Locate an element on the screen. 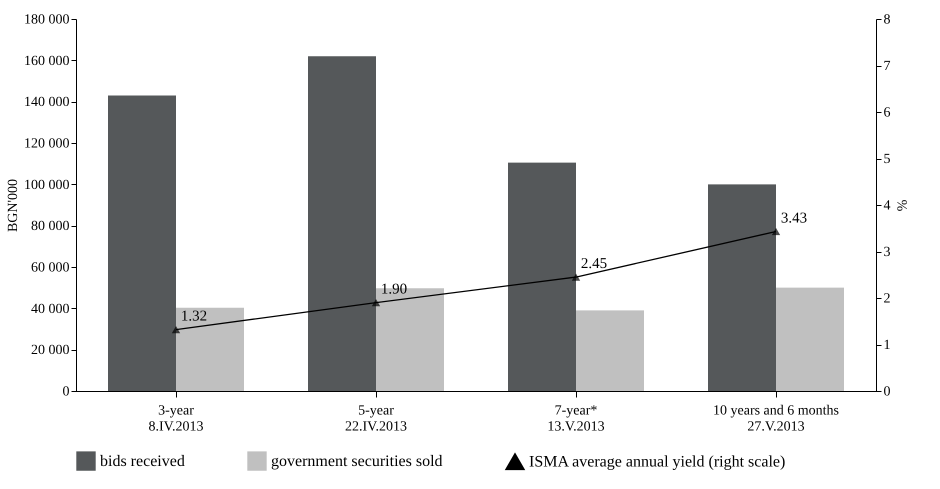  legend-label: government securities sold is located at coordinates (357, 461).